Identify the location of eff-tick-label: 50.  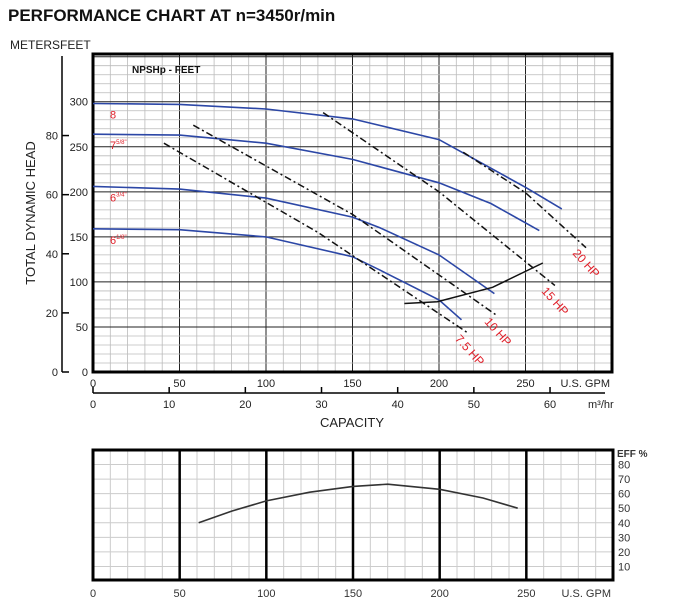
(624, 509).